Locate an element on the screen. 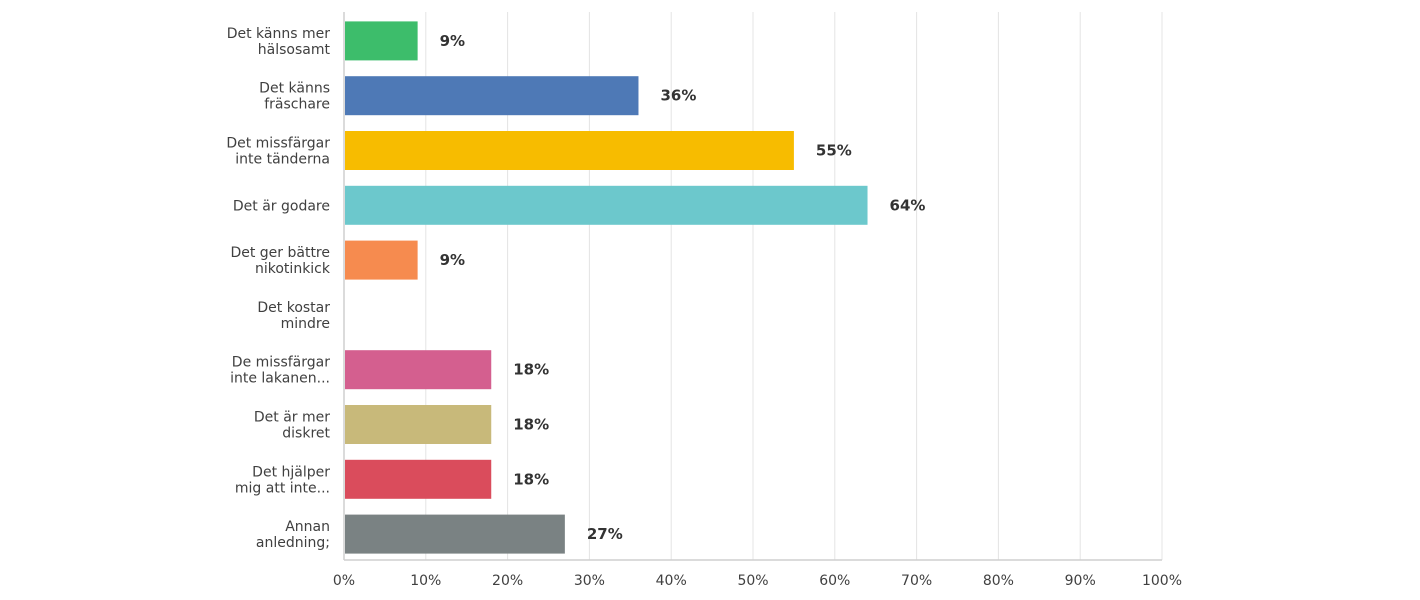 This screenshot has width=1420, height=600. bar-value-label: 64% is located at coordinates (908, 205).